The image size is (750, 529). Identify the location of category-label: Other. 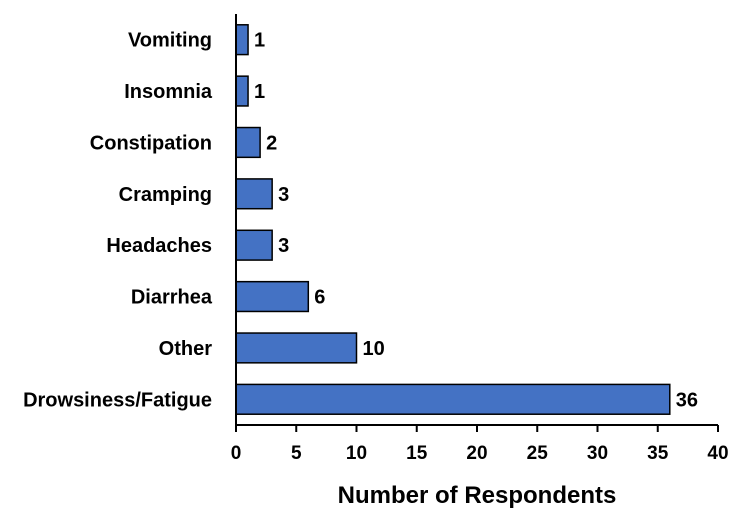
(186, 349).